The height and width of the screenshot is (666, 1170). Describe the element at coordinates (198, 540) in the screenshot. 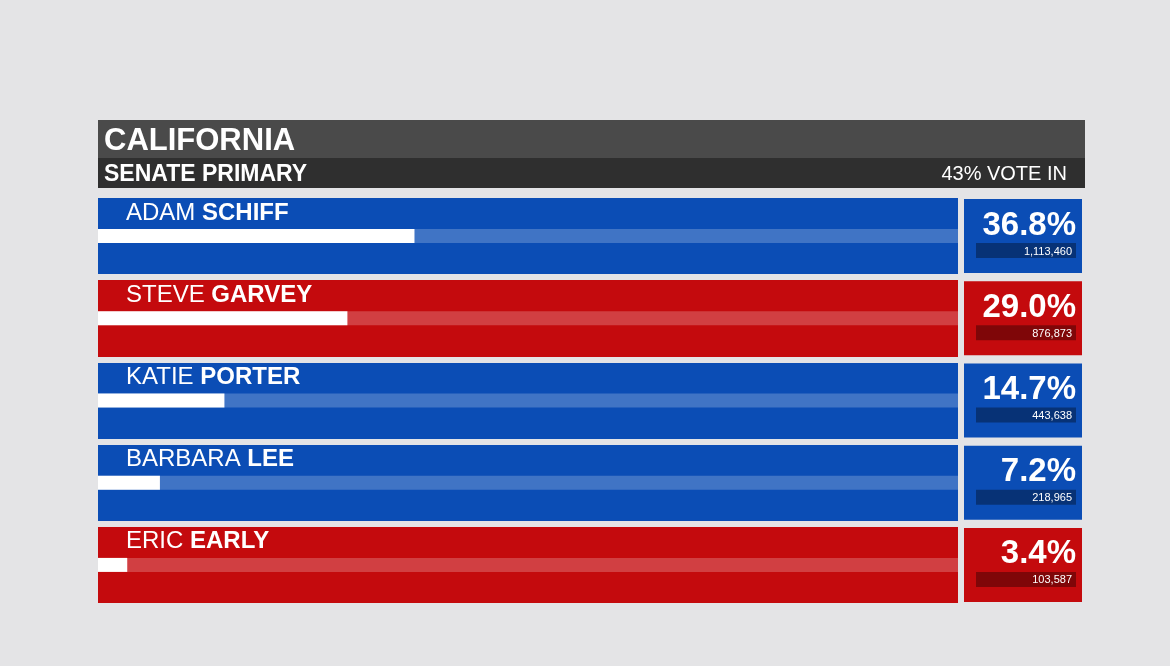

I see `y-tick-label: ERIC EARLY` at that location.